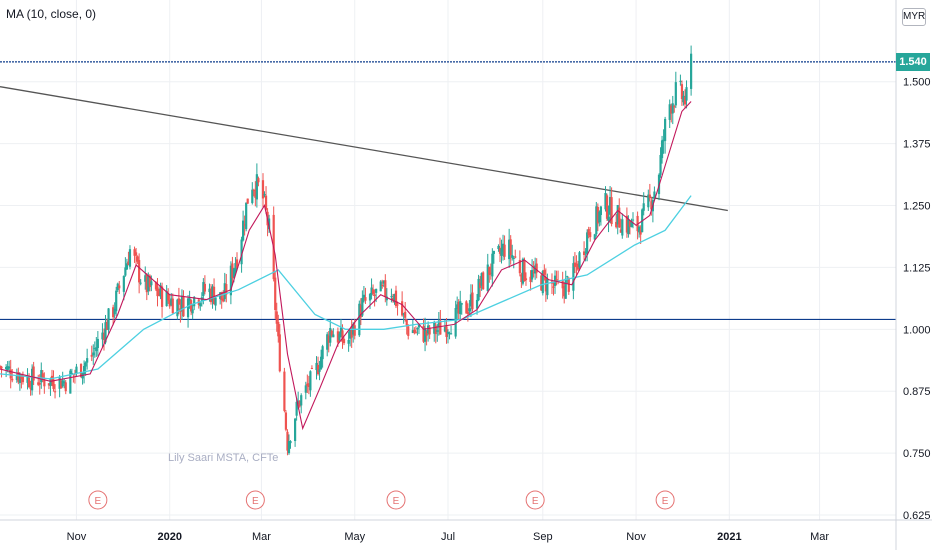 The width and height of the screenshot is (932, 550). Describe the element at coordinates (354, 537) in the screenshot. I see `x-tick-label: May` at that location.